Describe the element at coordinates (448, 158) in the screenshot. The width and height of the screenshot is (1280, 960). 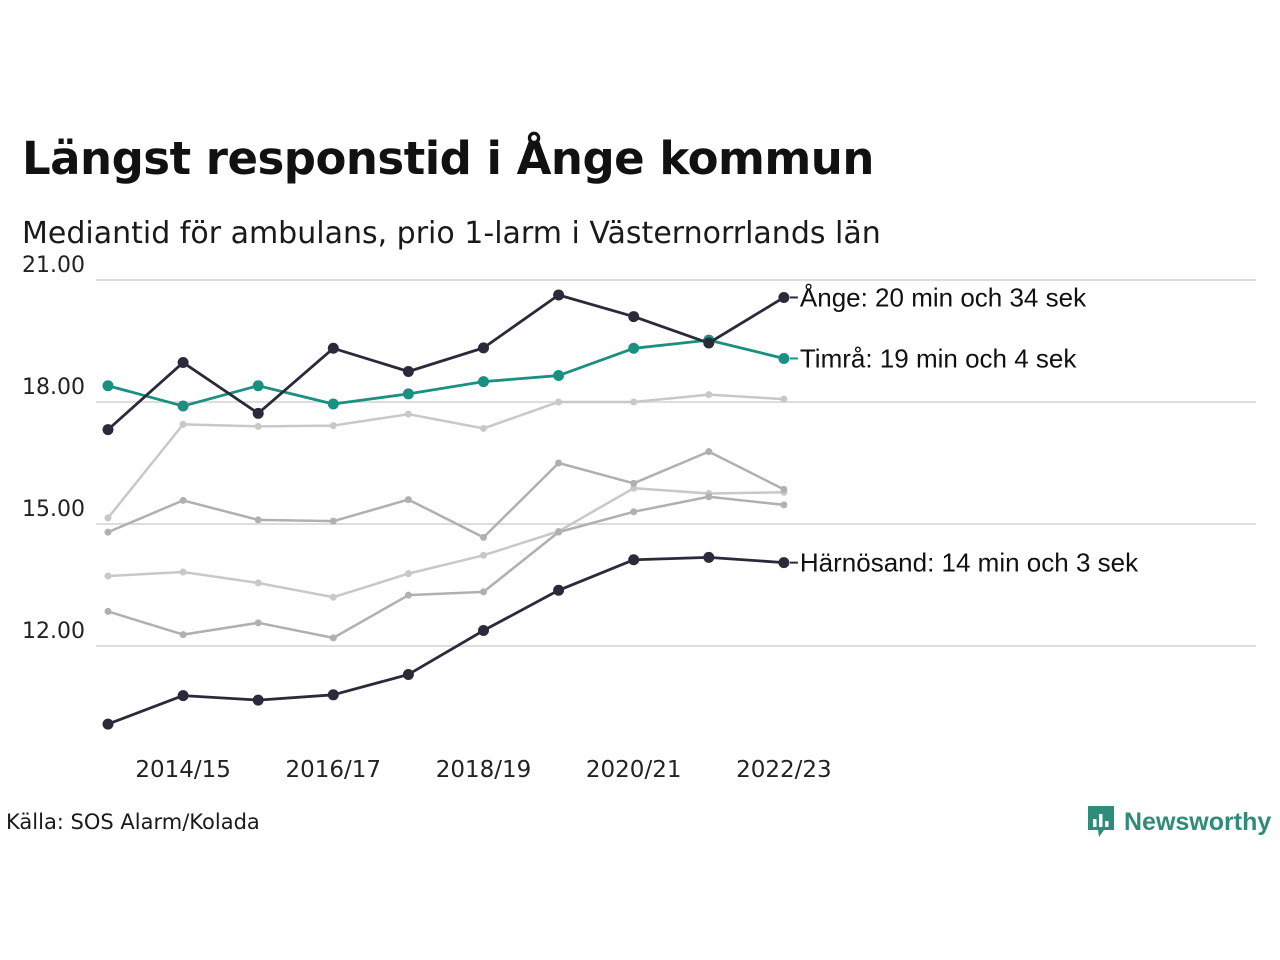
I see `chart-title: Längst responstid i Ånge kommun` at that location.